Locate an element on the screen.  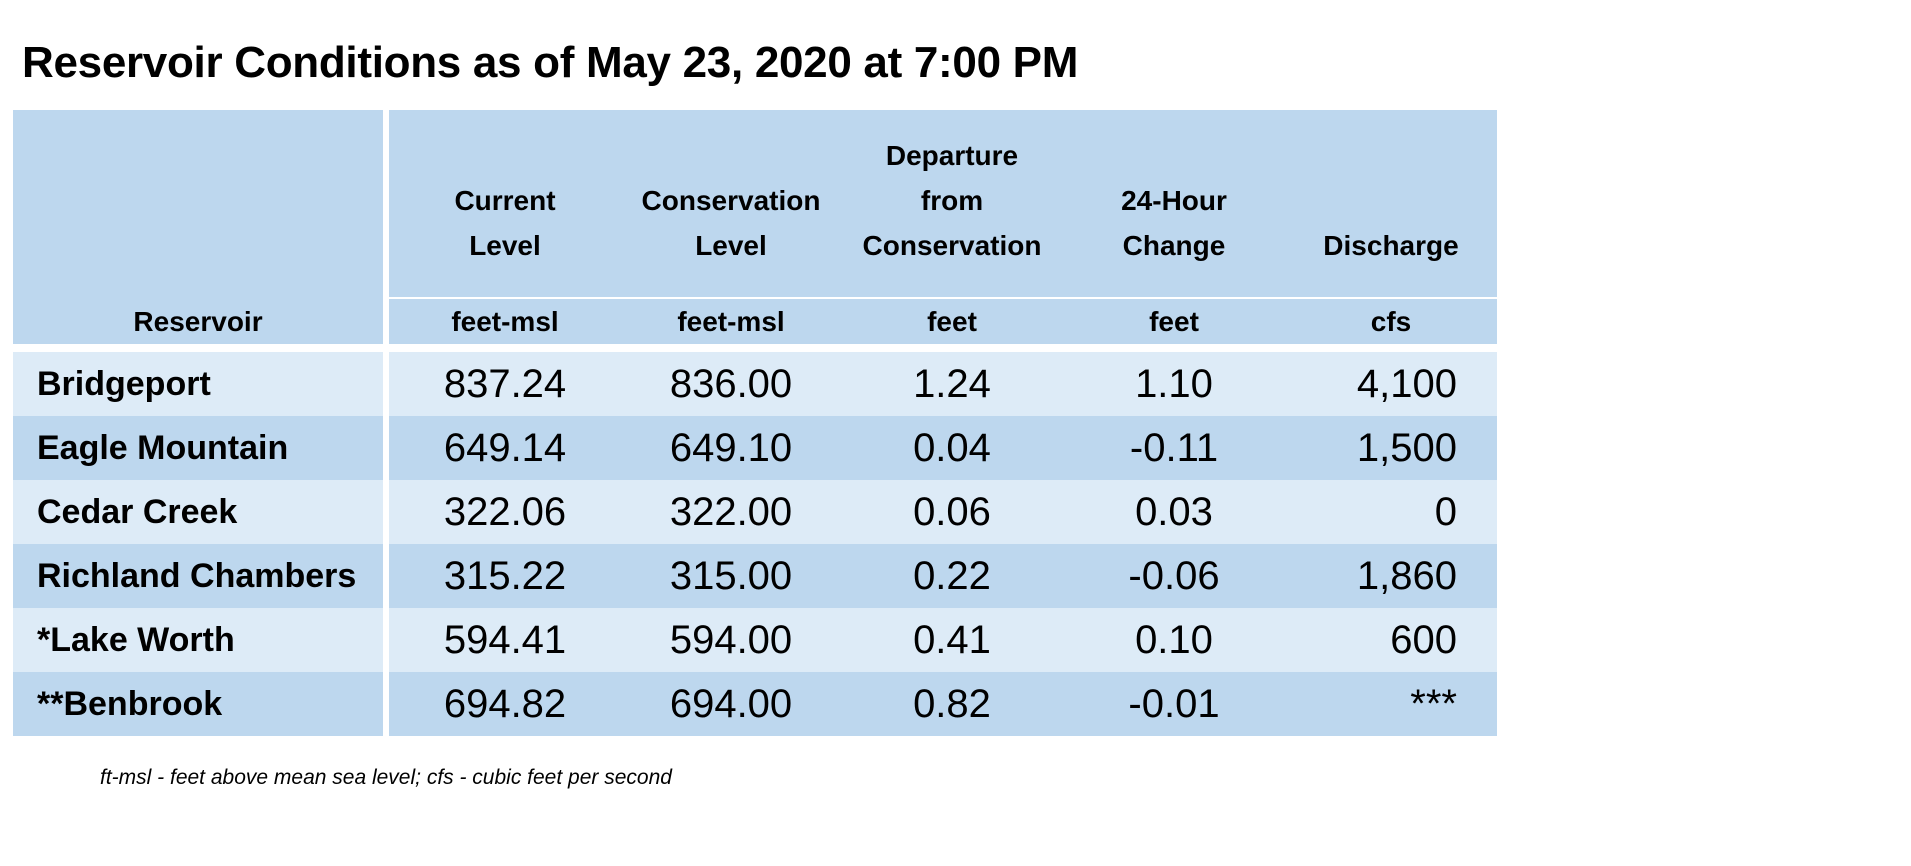
table-row: *Lake Worth 594.41 594.00 0.41 0.10 600 is located at coordinates (755, 640).